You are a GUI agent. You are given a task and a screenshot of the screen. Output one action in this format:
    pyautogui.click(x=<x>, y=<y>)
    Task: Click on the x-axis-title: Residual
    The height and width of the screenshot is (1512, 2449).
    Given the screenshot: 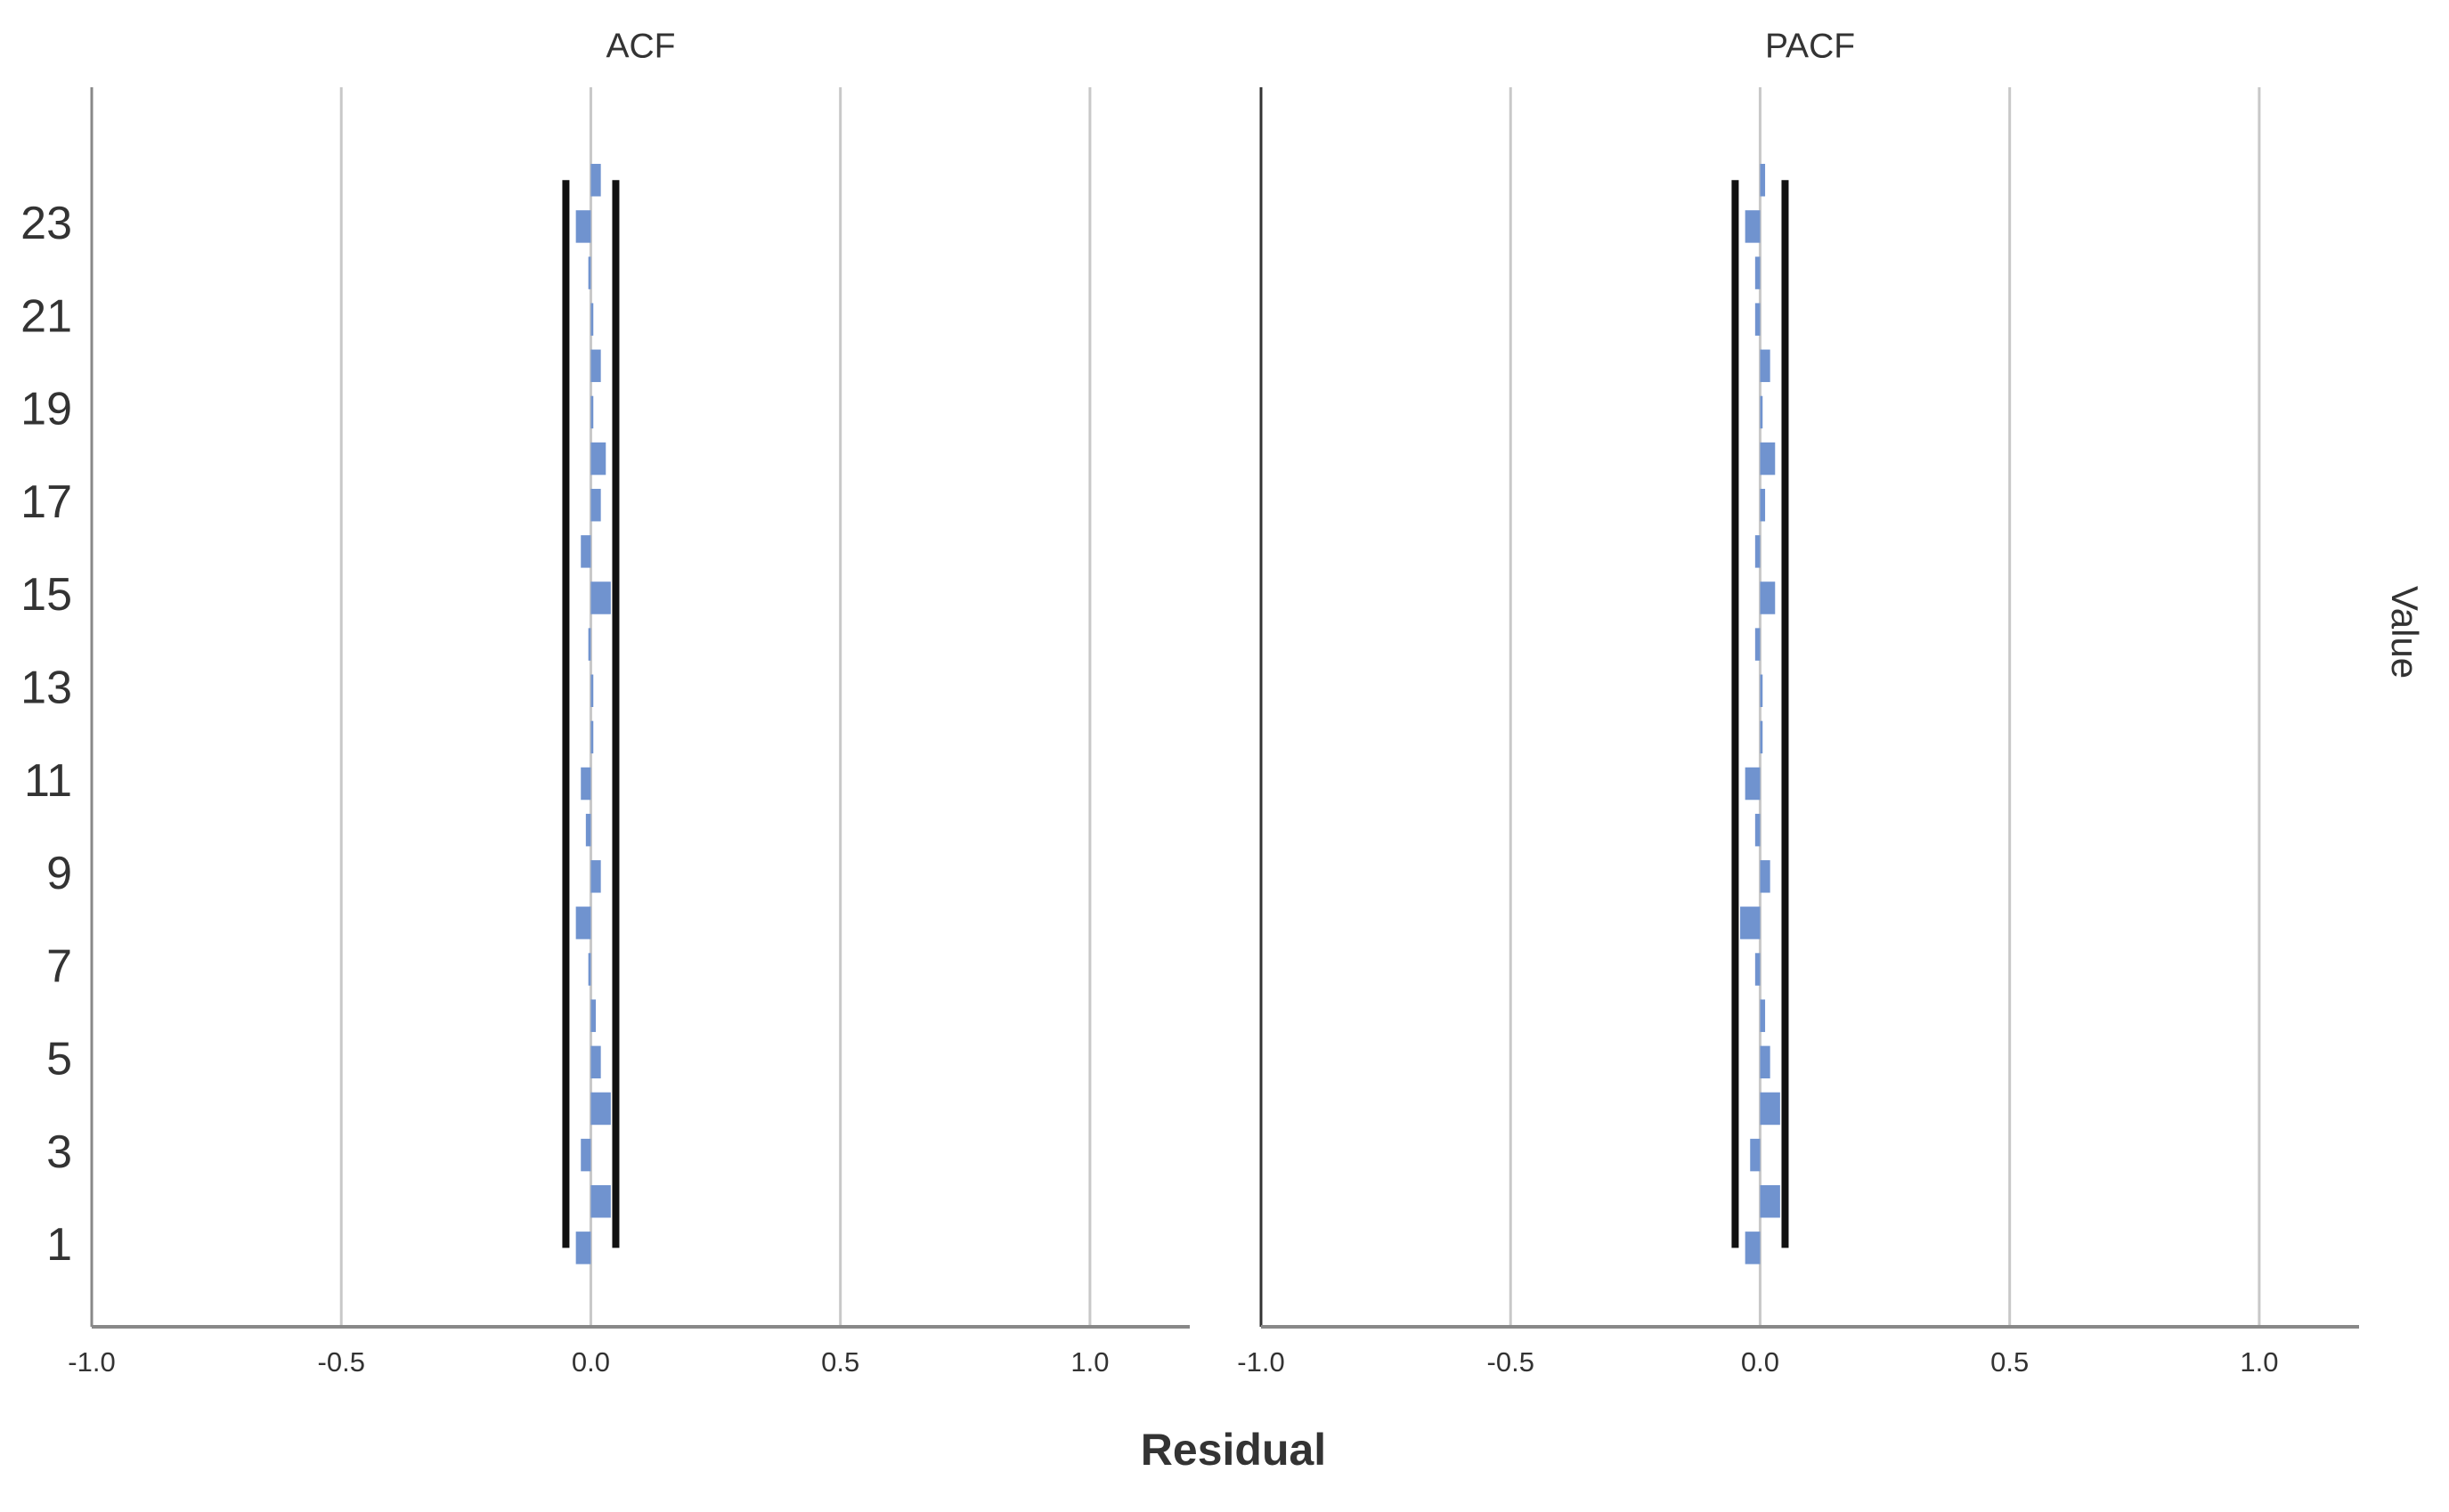 What is the action you would take?
    pyautogui.click(x=1233, y=1450)
    